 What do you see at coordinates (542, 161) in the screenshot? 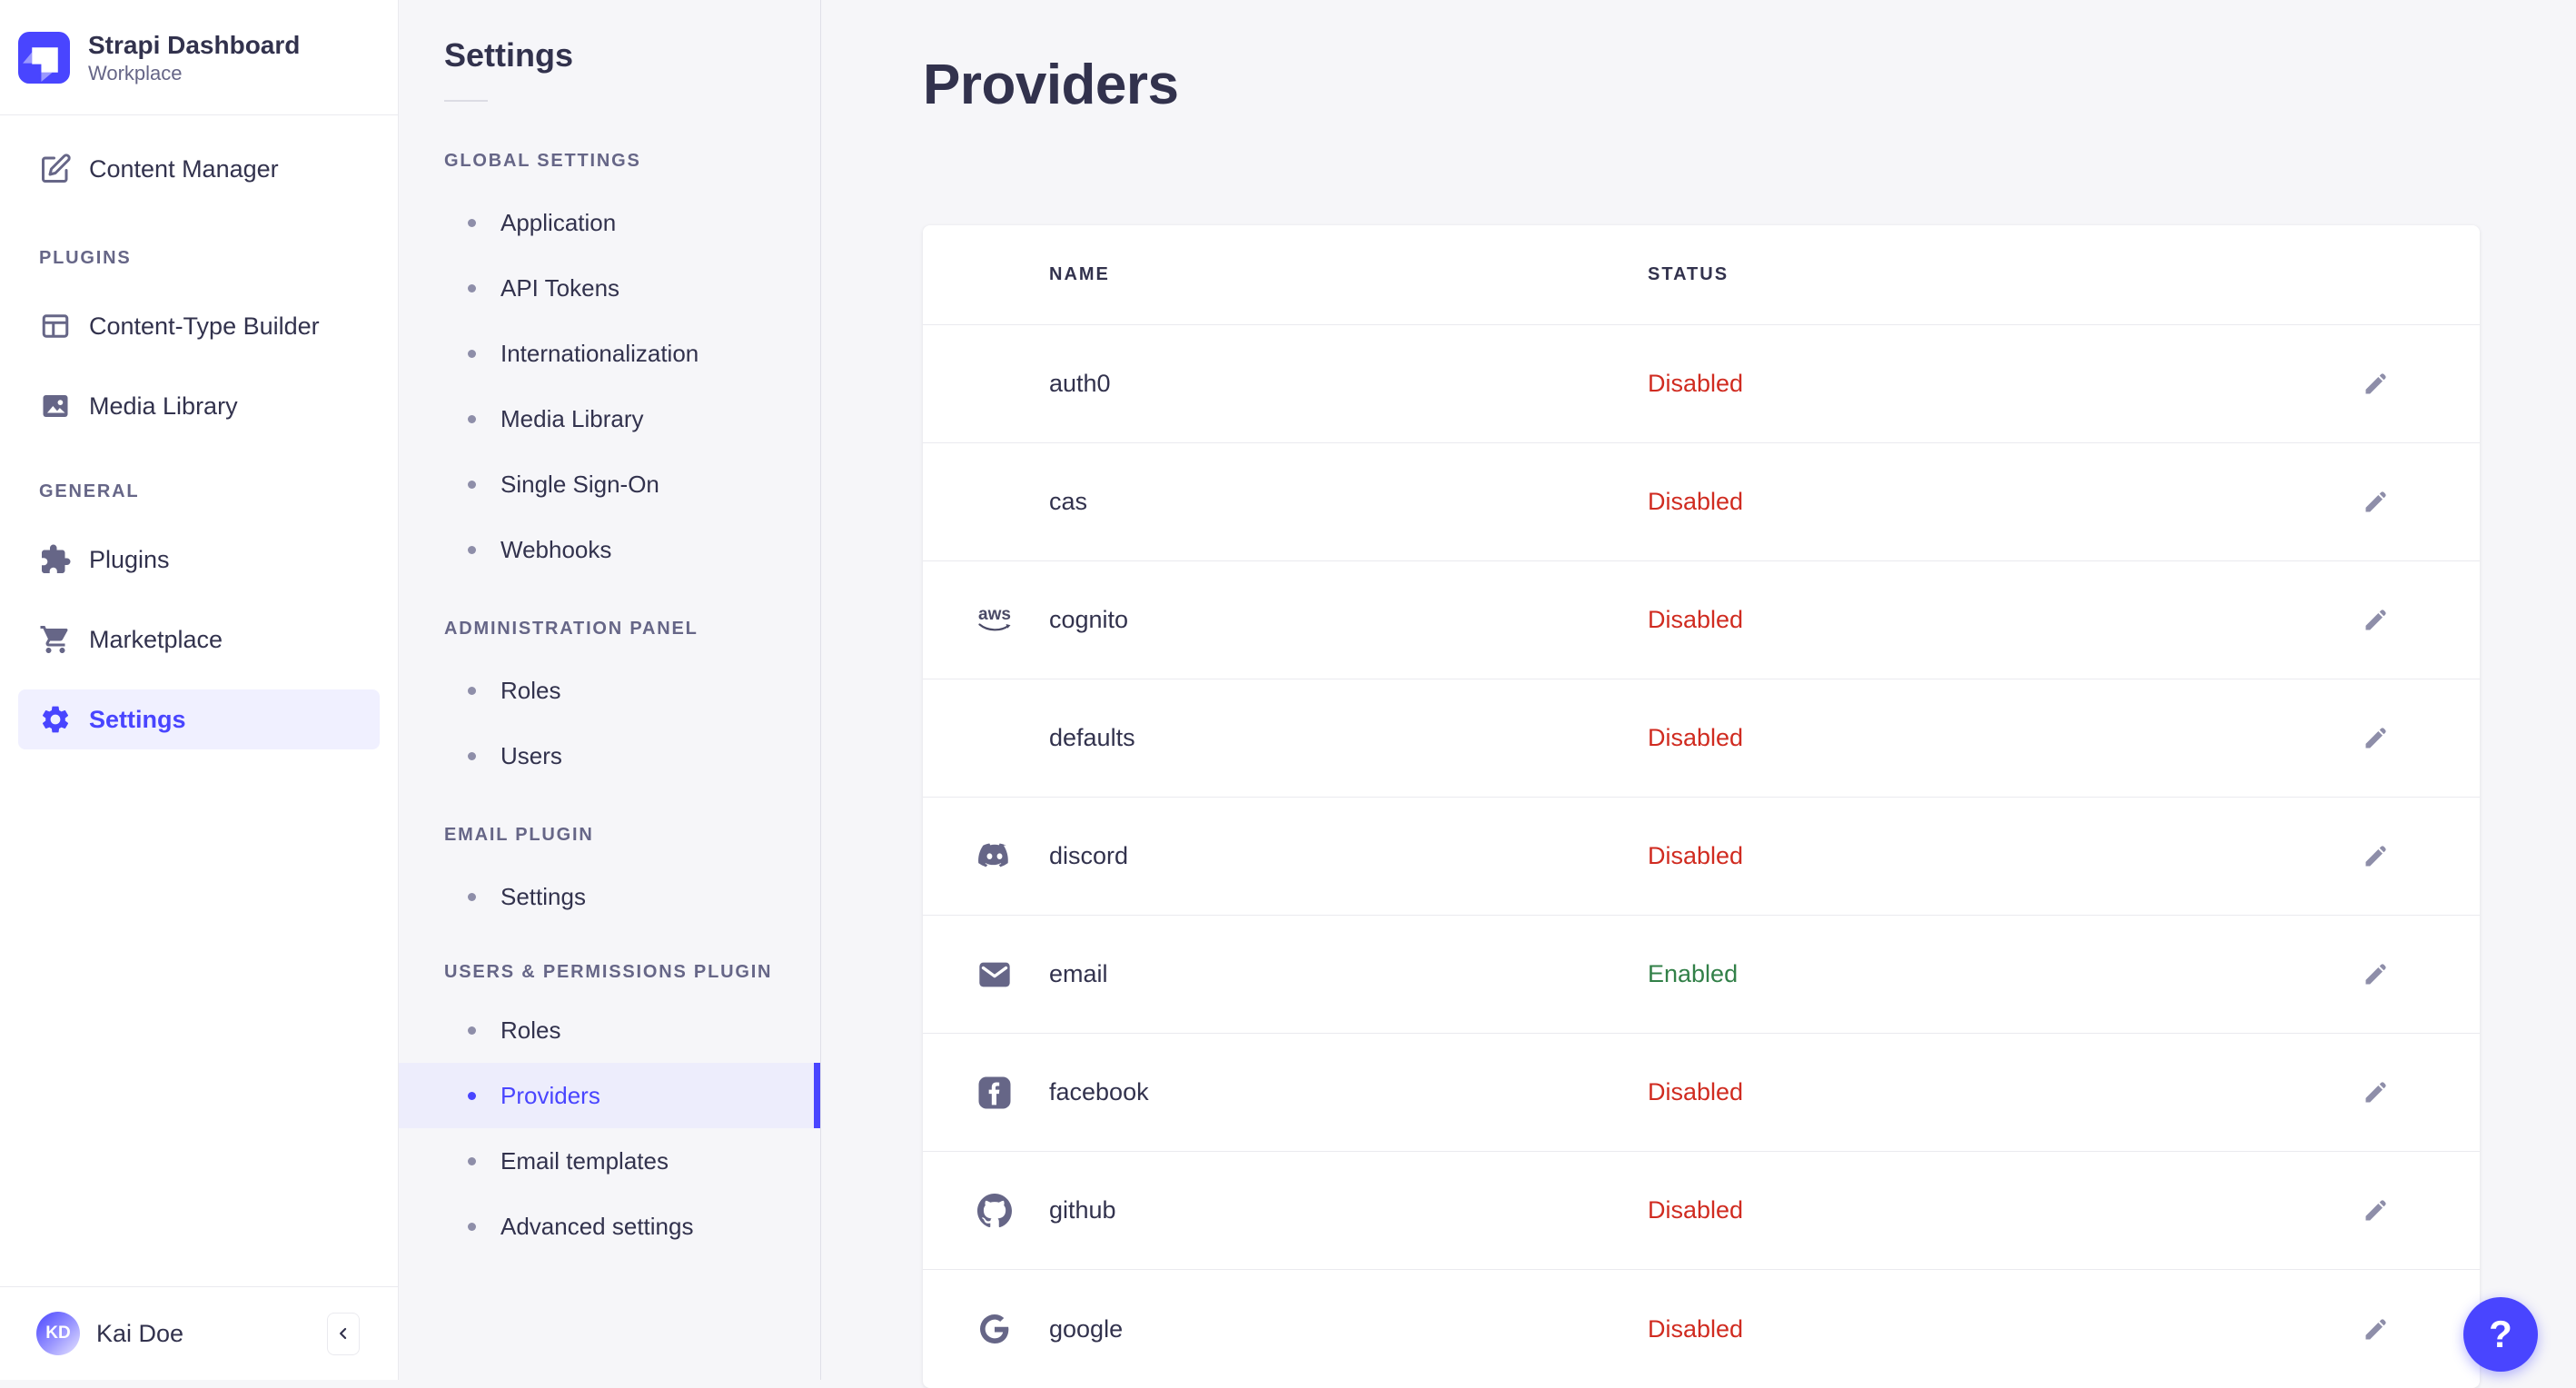
I see `subnav-section-global-settings: GLOBAL SETTINGS` at bounding box center [542, 161].